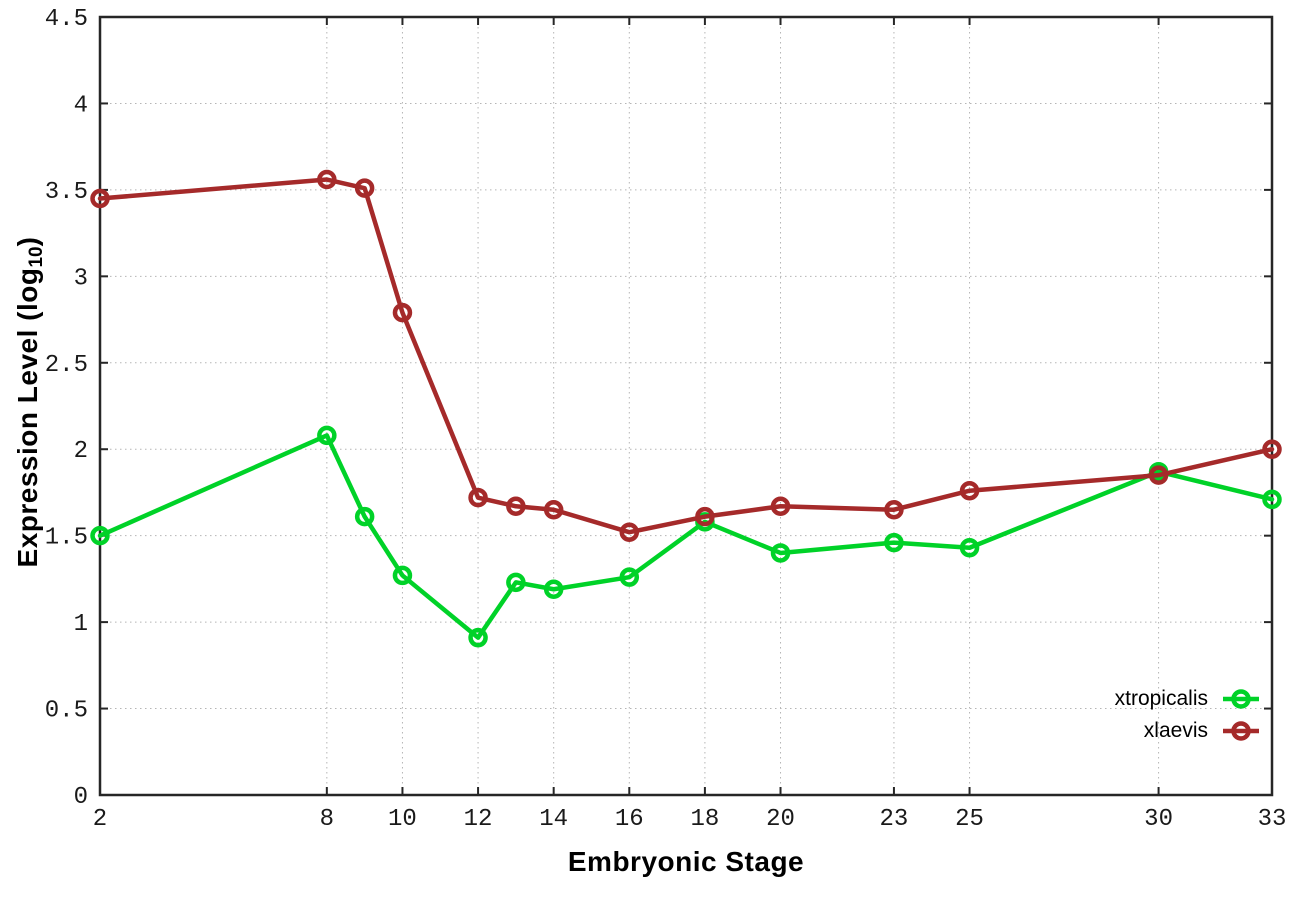 Image resolution: width=1296 pixels, height=907 pixels. Describe the element at coordinates (629, 819) in the screenshot. I see `x-tick-label: 16` at that location.